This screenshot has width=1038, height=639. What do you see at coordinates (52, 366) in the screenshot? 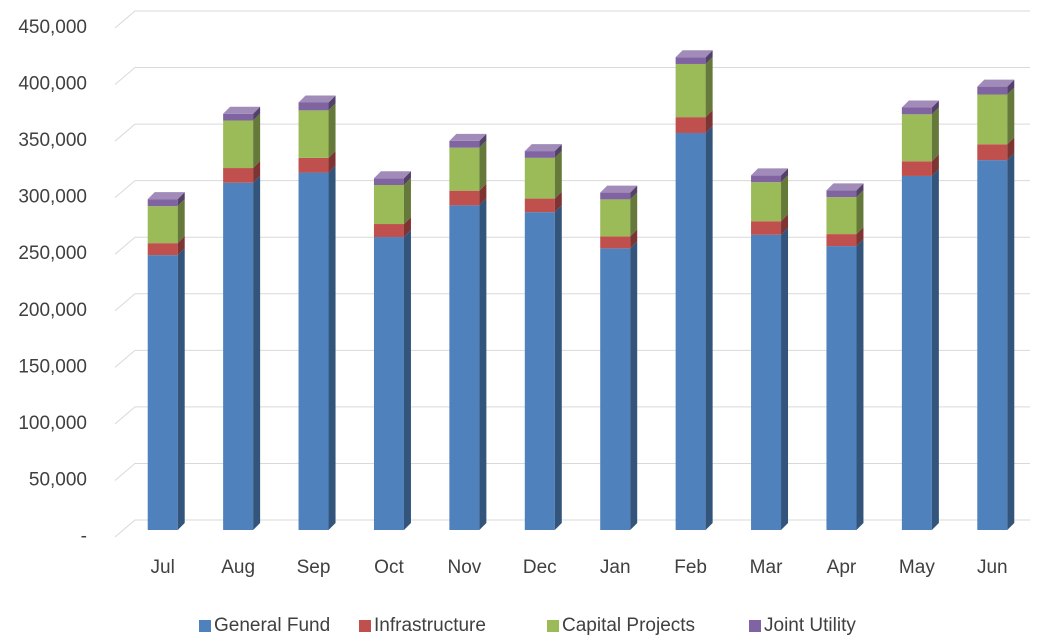
I see `y-tick-label: 150,000` at bounding box center [52, 366].